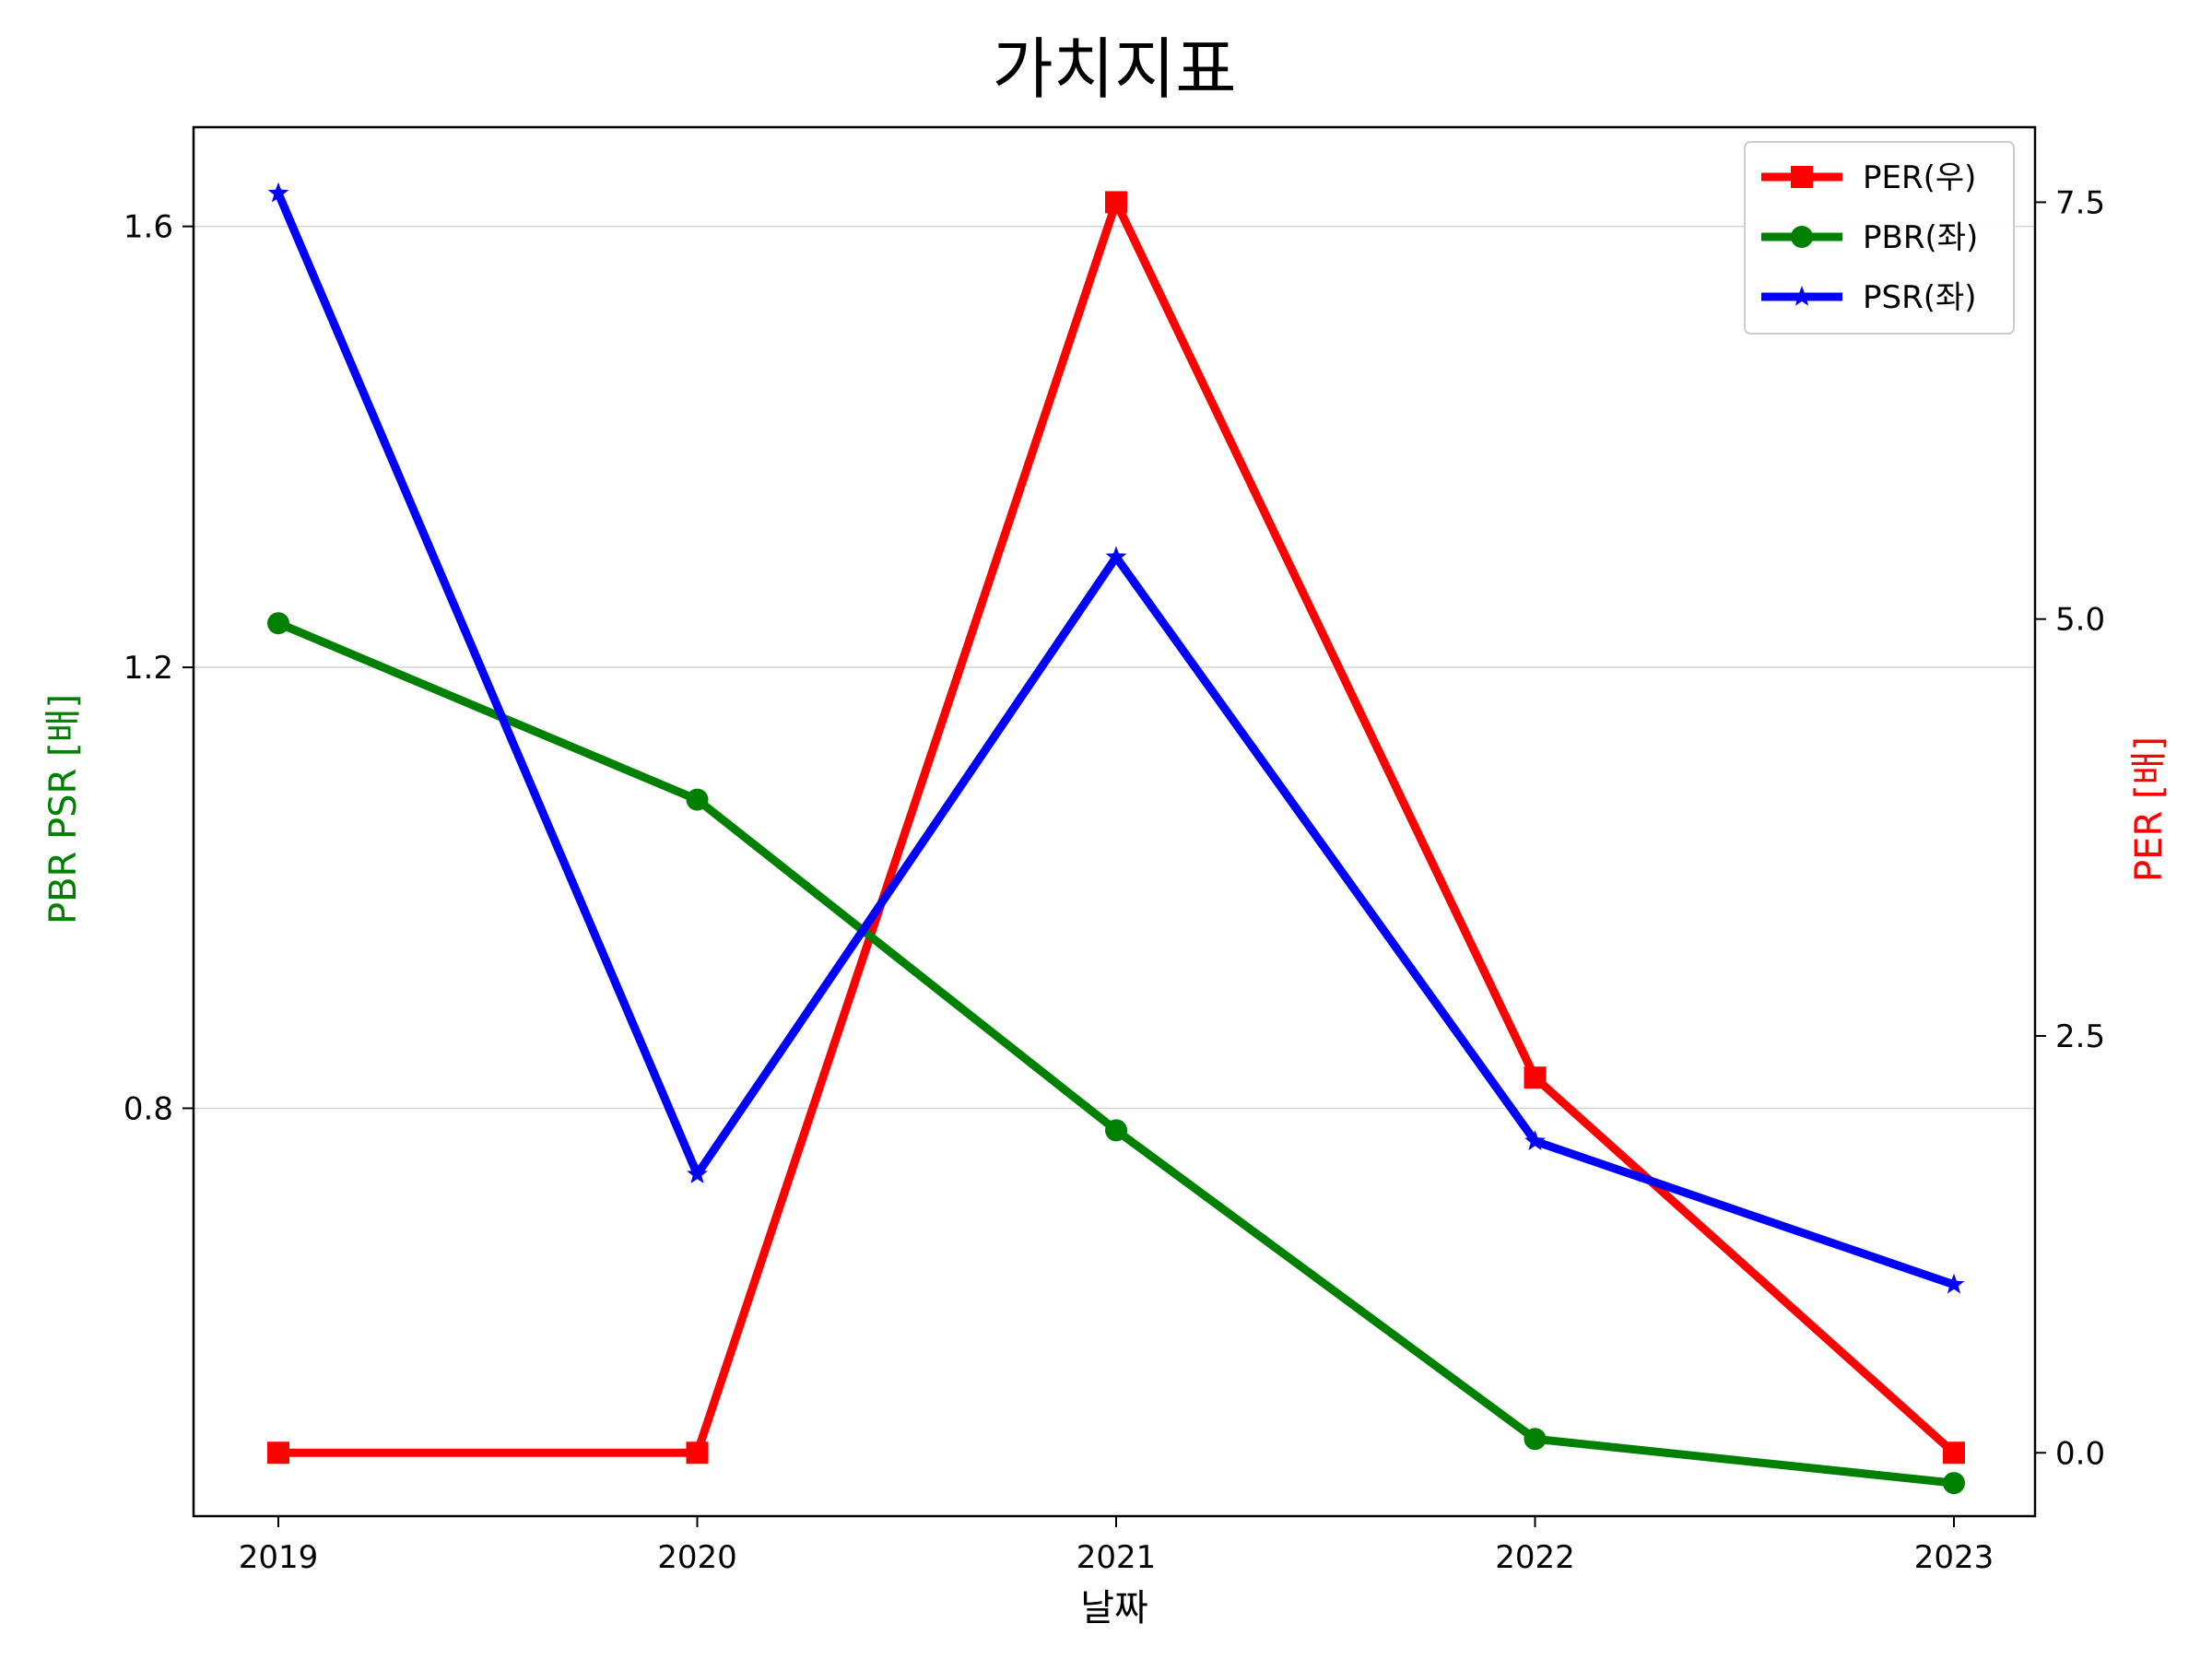  I want to click on chart-title: 가치지표, so click(1115, 69).